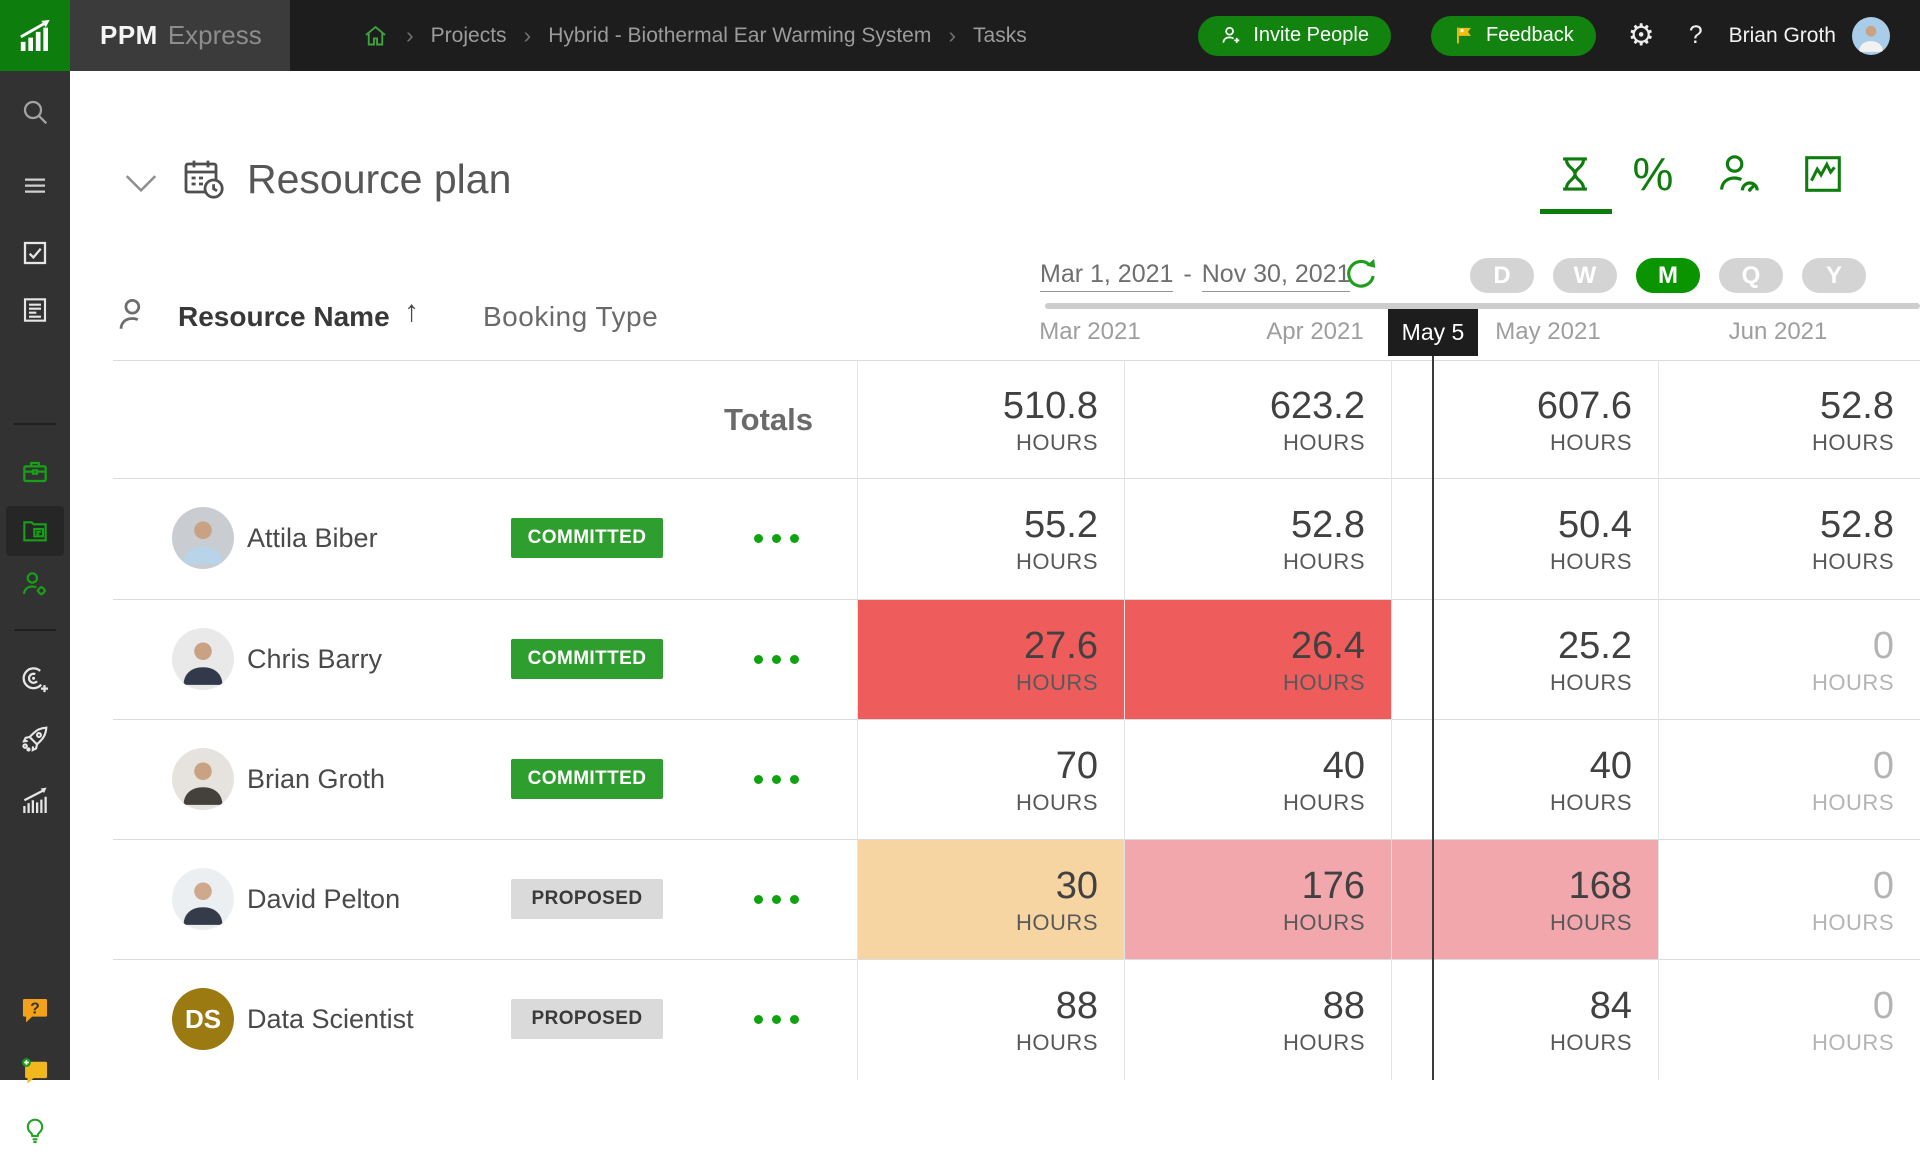 This screenshot has height=1155, width=1920. I want to click on sidebar-item-feedback, so click(35, 1071).